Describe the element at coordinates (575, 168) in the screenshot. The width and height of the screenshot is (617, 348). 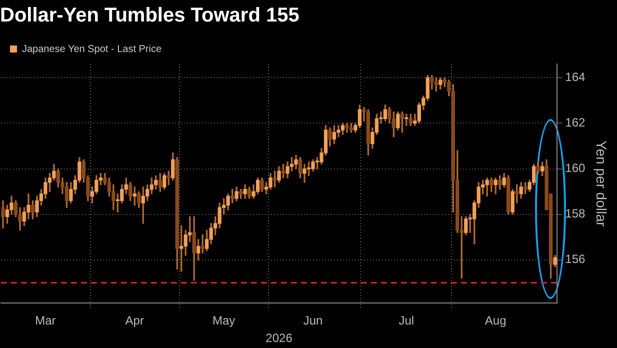
I see `y-tick-label: 160` at that location.